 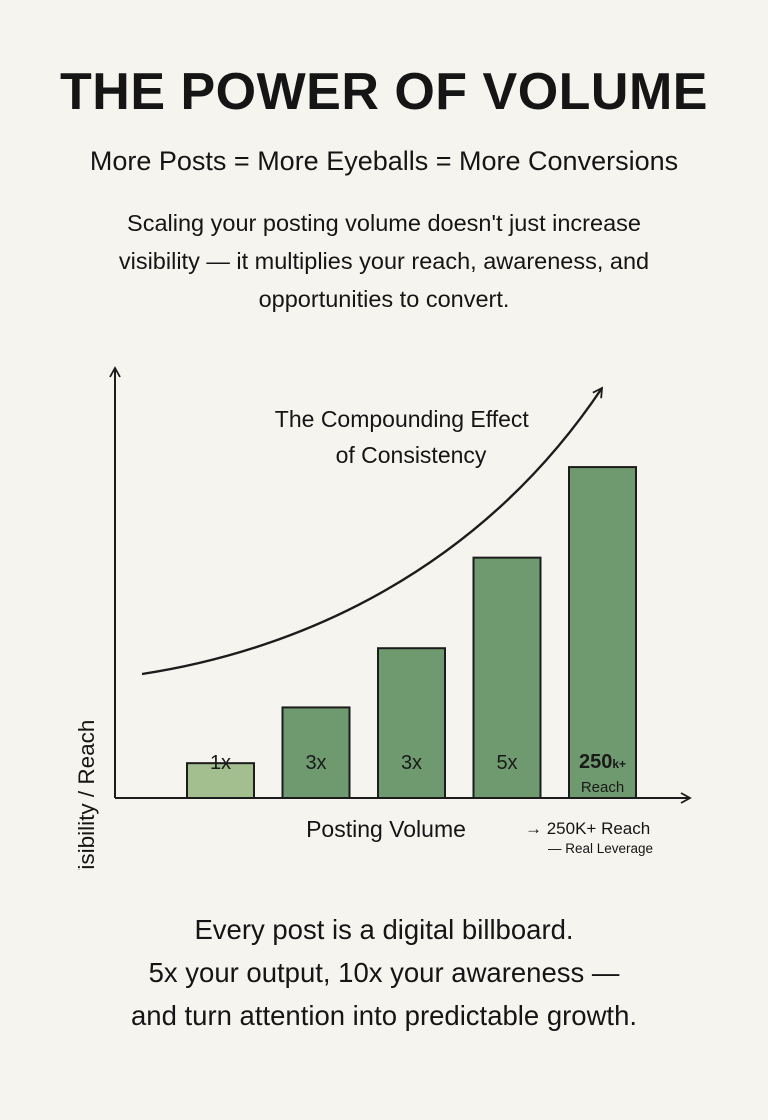 I want to click on bar-label: 5x, so click(x=506, y=763).